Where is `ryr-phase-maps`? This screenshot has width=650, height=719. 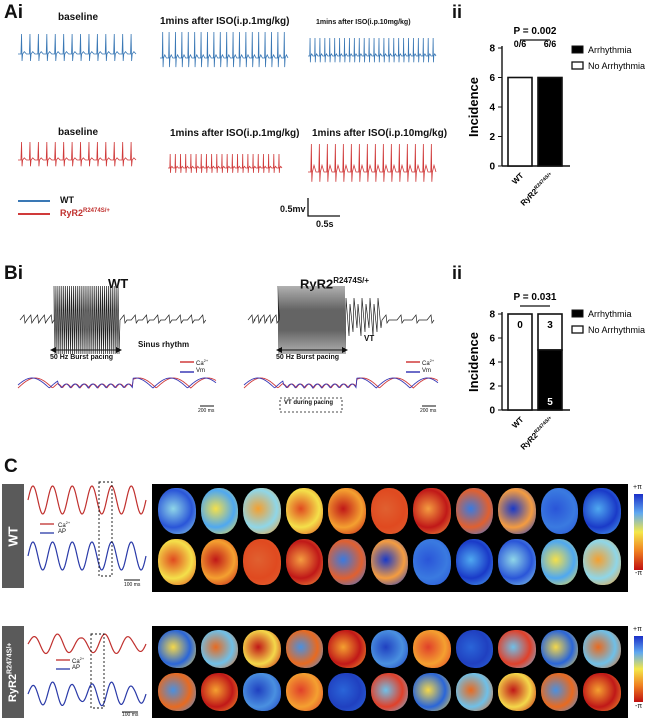
ryr-phase-maps is located at coordinates (390, 672).